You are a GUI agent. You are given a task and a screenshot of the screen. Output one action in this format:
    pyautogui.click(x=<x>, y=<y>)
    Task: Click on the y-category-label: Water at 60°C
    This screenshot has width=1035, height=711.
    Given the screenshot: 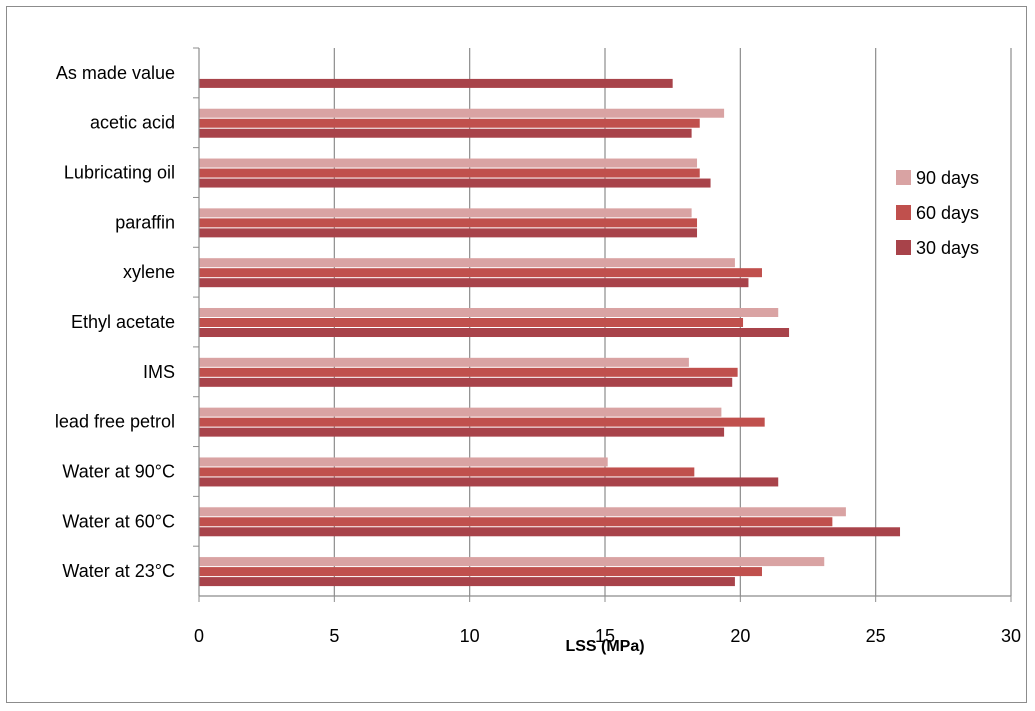 What is the action you would take?
    pyautogui.click(x=118, y=521)
    